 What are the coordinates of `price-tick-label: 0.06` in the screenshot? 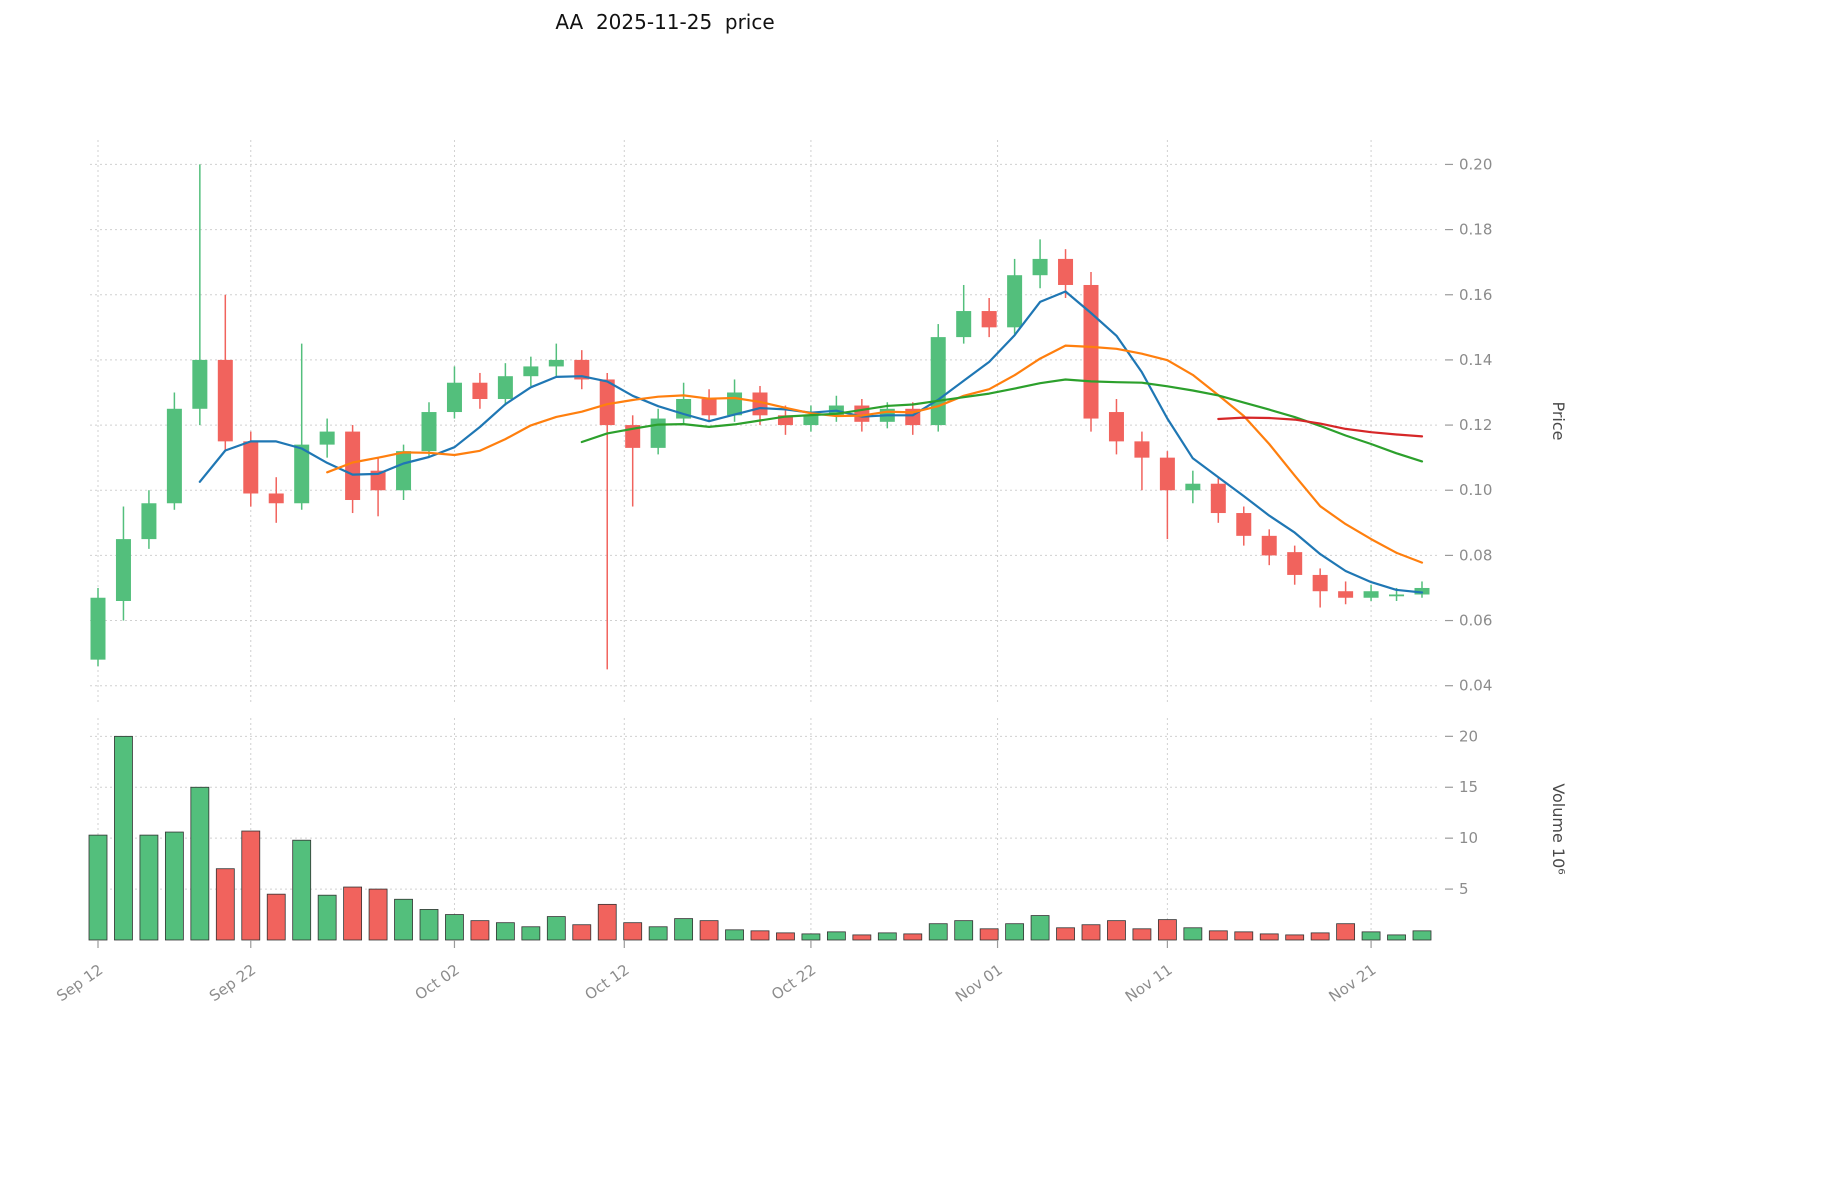 It's located at (1475, 621).